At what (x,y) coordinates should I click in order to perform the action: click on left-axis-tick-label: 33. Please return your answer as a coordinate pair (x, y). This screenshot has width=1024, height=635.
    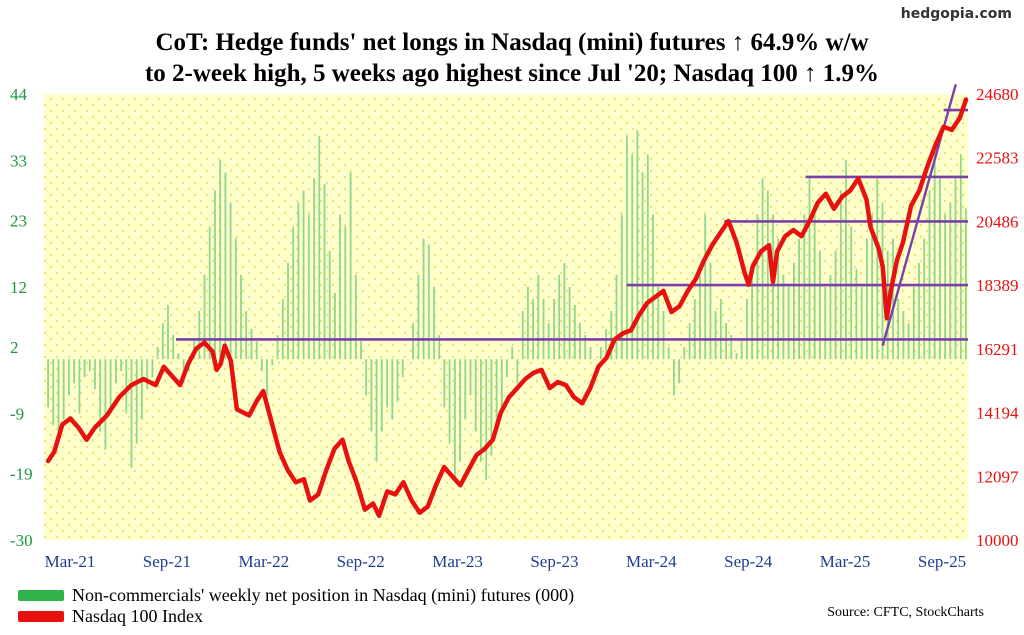
    Looking at the image, I should click on (18, 160).